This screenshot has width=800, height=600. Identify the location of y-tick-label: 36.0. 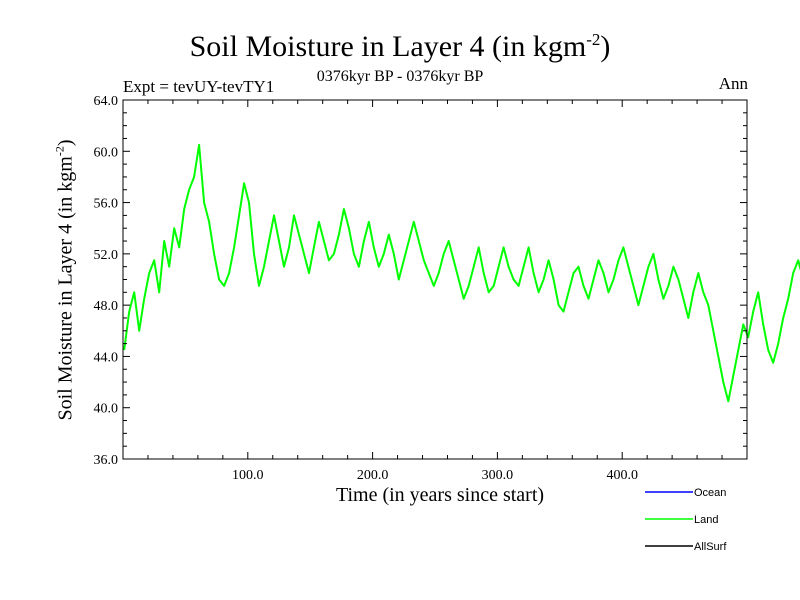
(106, 460).